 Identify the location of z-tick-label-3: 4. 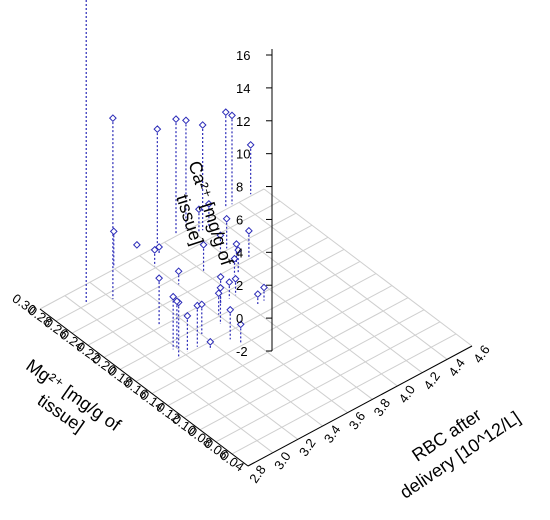
(239, 252).